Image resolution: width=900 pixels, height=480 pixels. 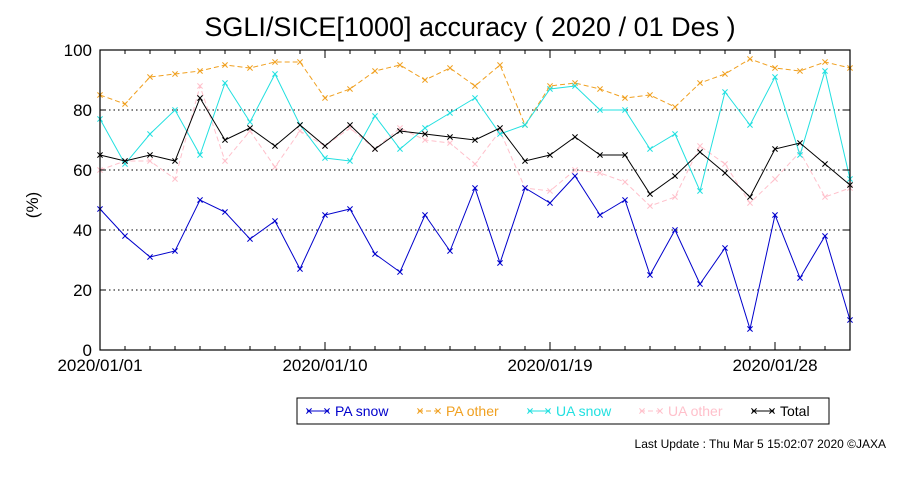 I want to click on y-tick-label: 100, so click(x=78, y=50).